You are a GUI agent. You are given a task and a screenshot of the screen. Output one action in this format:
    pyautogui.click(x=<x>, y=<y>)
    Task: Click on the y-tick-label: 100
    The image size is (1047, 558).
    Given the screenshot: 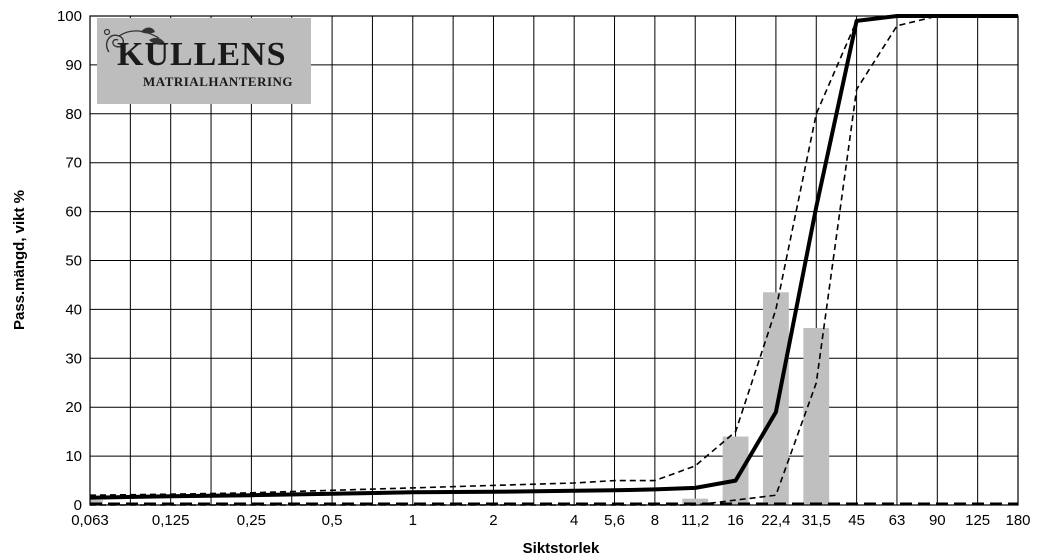 What is the action you would take?
    pyautogui.click(x=69, y=16)
    